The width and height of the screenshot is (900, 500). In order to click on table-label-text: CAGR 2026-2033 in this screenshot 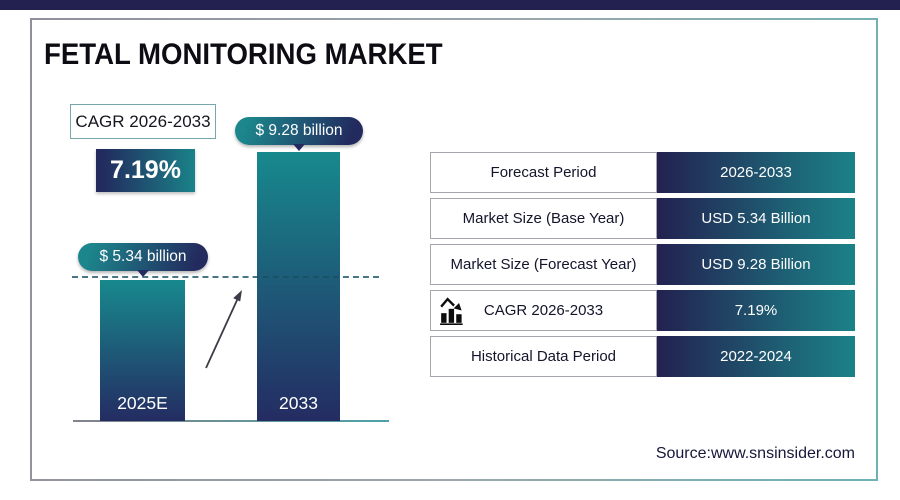, I will do `click(543, 310)`.